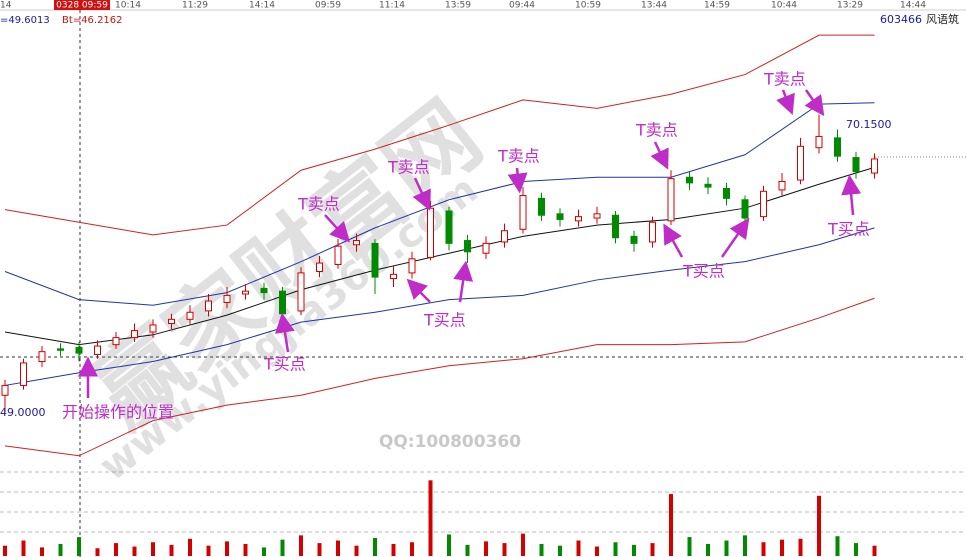  What do you see at coordinates (262, 6) in the screenshot?
I see `time-label: 14:14` at bounding box center [262, 6].